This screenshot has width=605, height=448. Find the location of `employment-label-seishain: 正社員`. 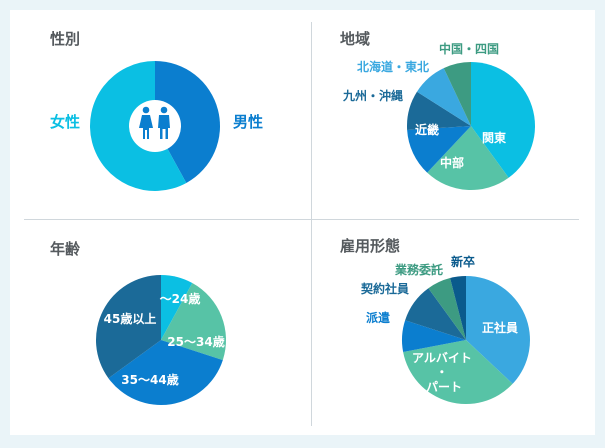

employment-label-seishain: 正社員 is located at coordinates (500, 327).